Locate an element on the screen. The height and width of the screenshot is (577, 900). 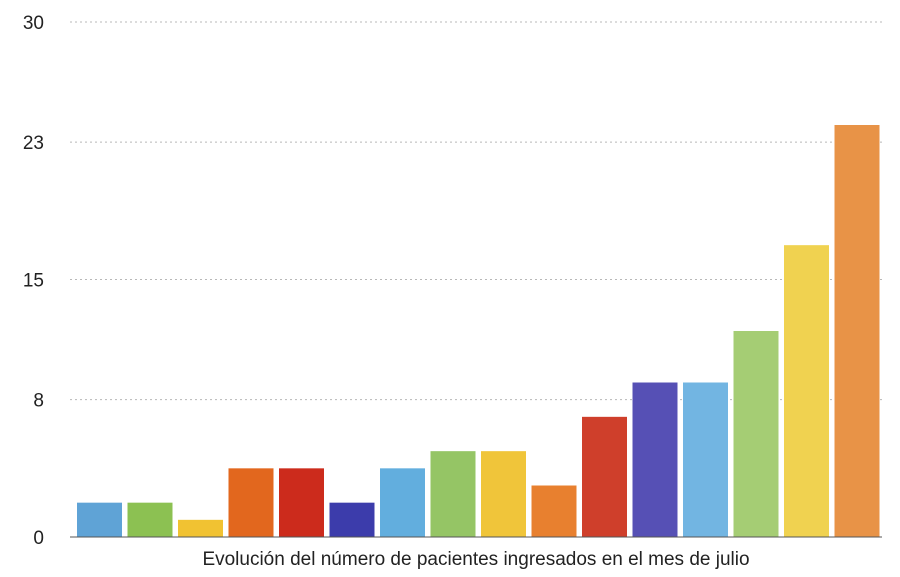
y-tick-label: 8 is located at coordinates (38, 401).